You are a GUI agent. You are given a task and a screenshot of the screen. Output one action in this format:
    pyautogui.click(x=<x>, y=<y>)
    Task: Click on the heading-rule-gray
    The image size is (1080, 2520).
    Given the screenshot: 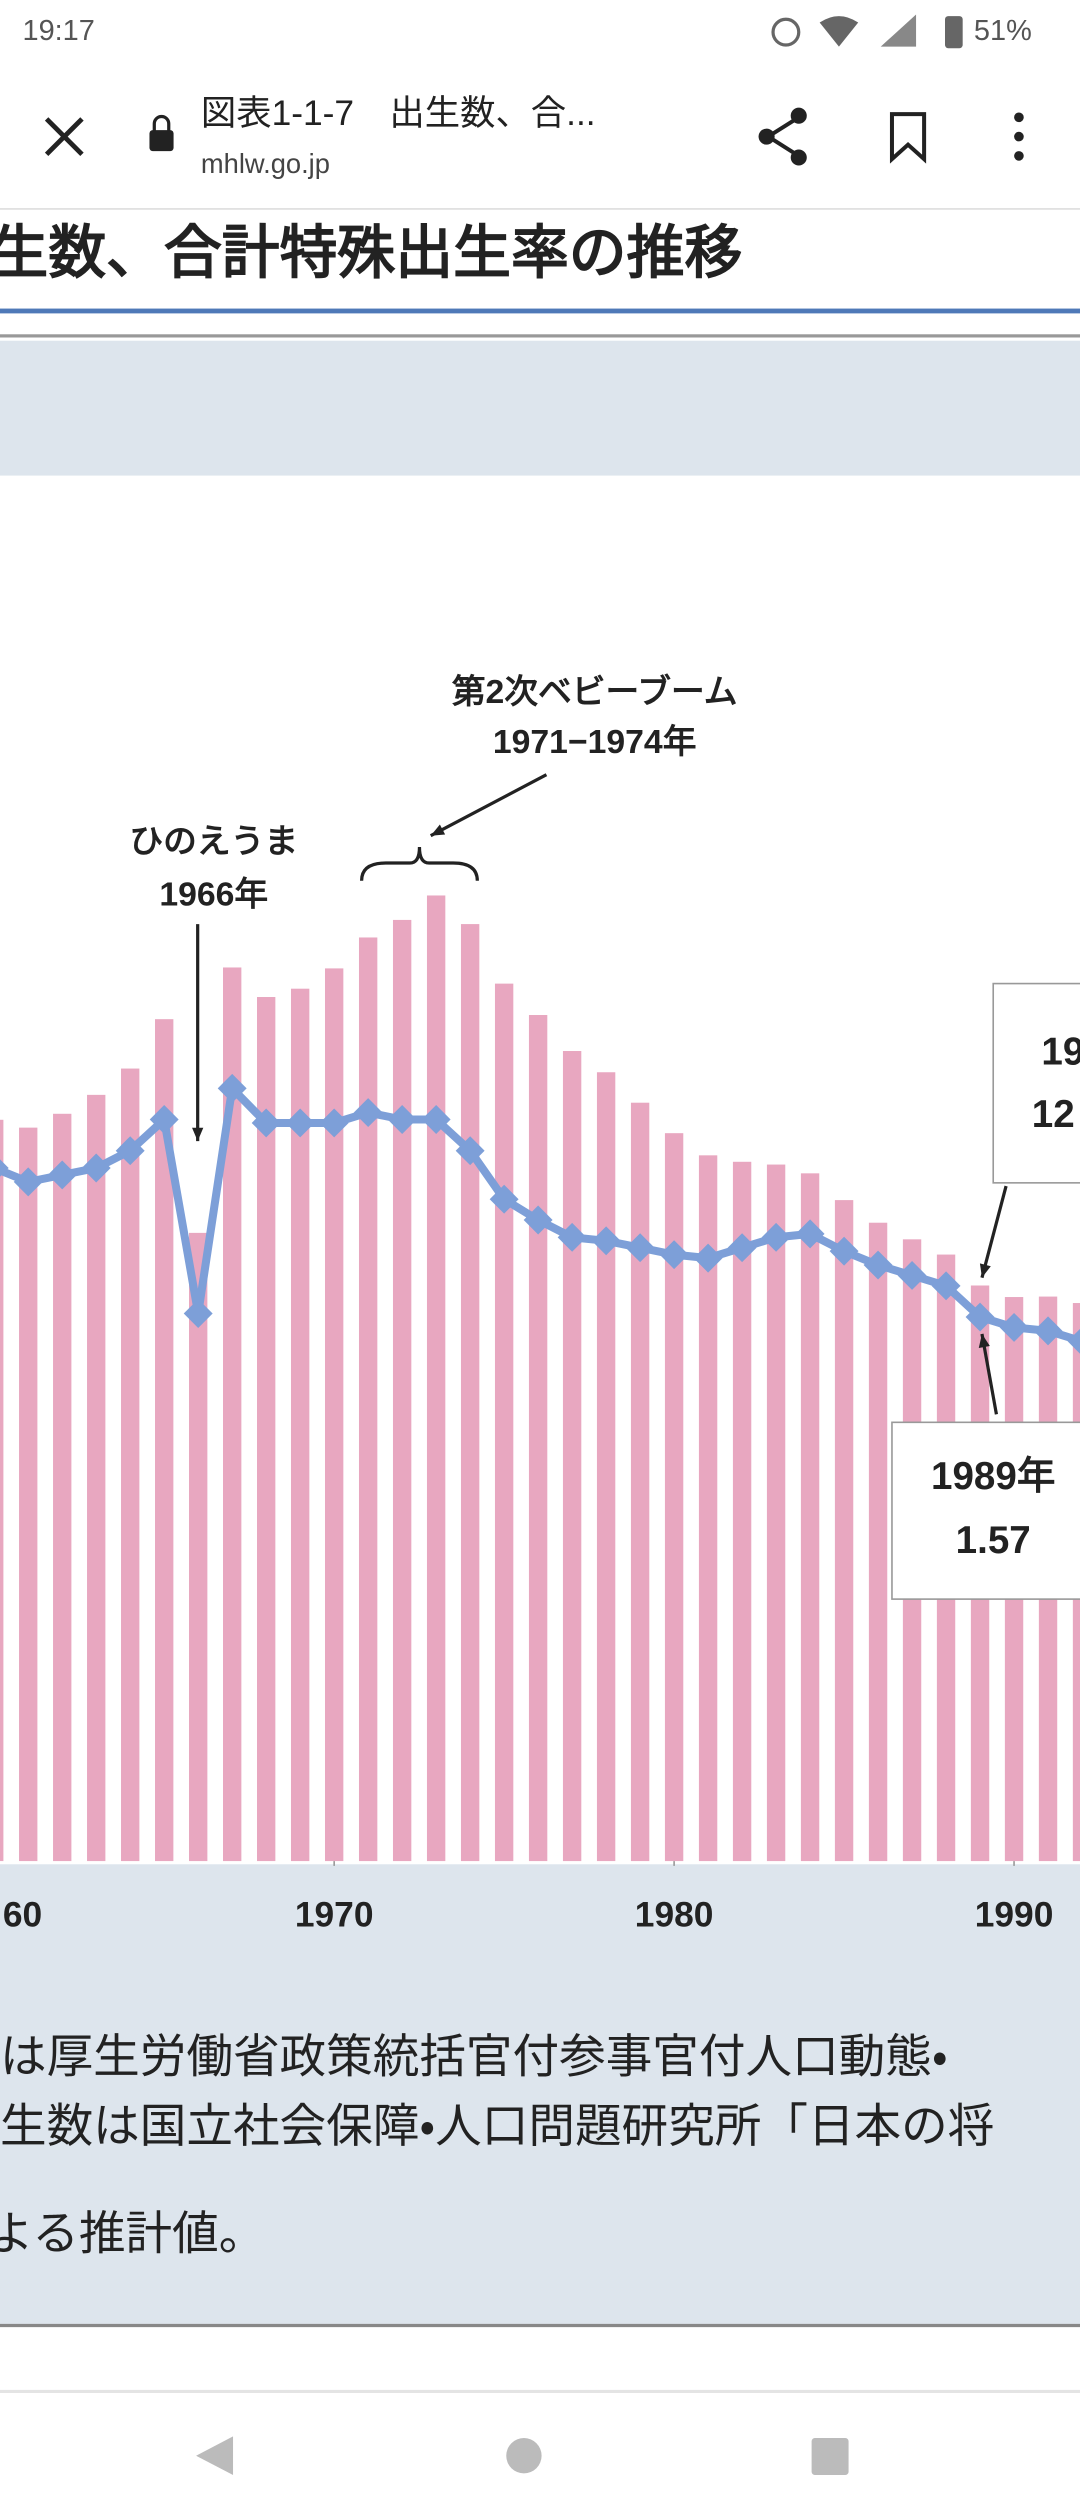 What is the action you would take?
    pyautogui.click(x=540, y=336)
    